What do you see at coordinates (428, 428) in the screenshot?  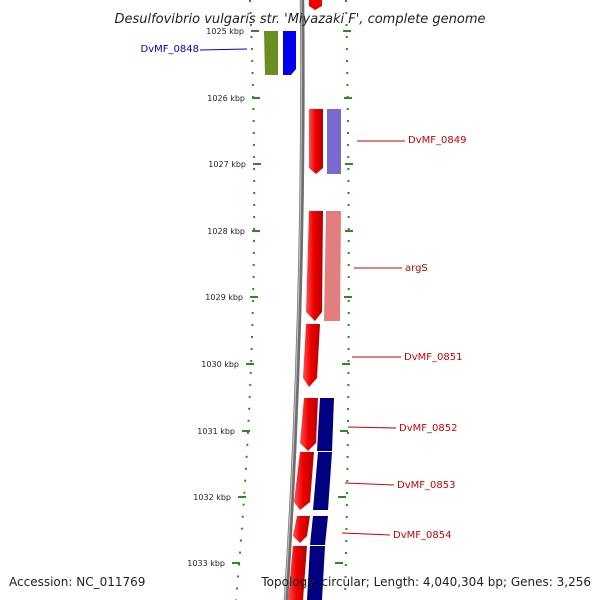 I see `gene-label: DvMF_0852` at bounding box center [428, 428].